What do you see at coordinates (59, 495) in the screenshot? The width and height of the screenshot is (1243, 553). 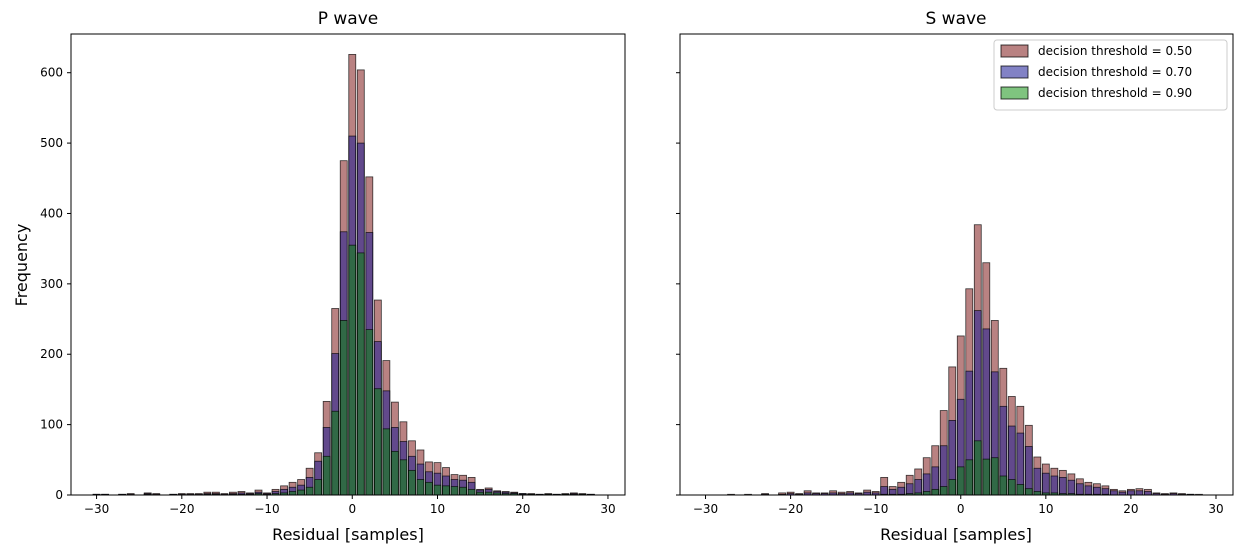 I see `y-tick-label: 0` at bounding box center [59, 495].